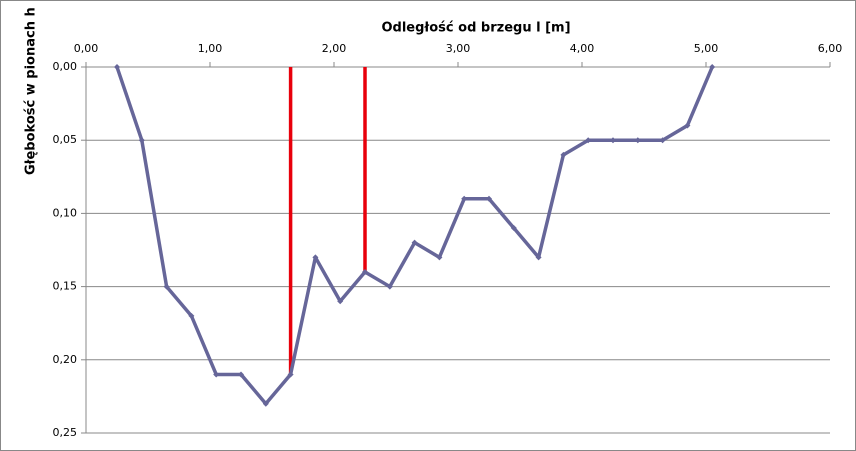 This screenshot has width=856, height=451. What do you see at coordinates (706, 48) in the screenshot?
I see `x-tick-label: 5,00` at bounding box center [706, 48].